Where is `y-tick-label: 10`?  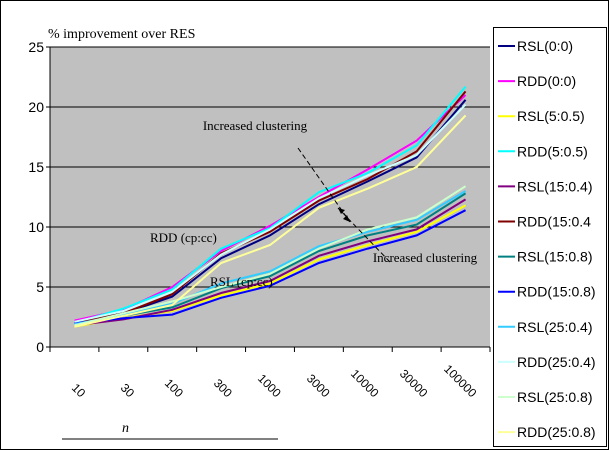
y-tick-label: 10 is located at coordinates (36, 227).